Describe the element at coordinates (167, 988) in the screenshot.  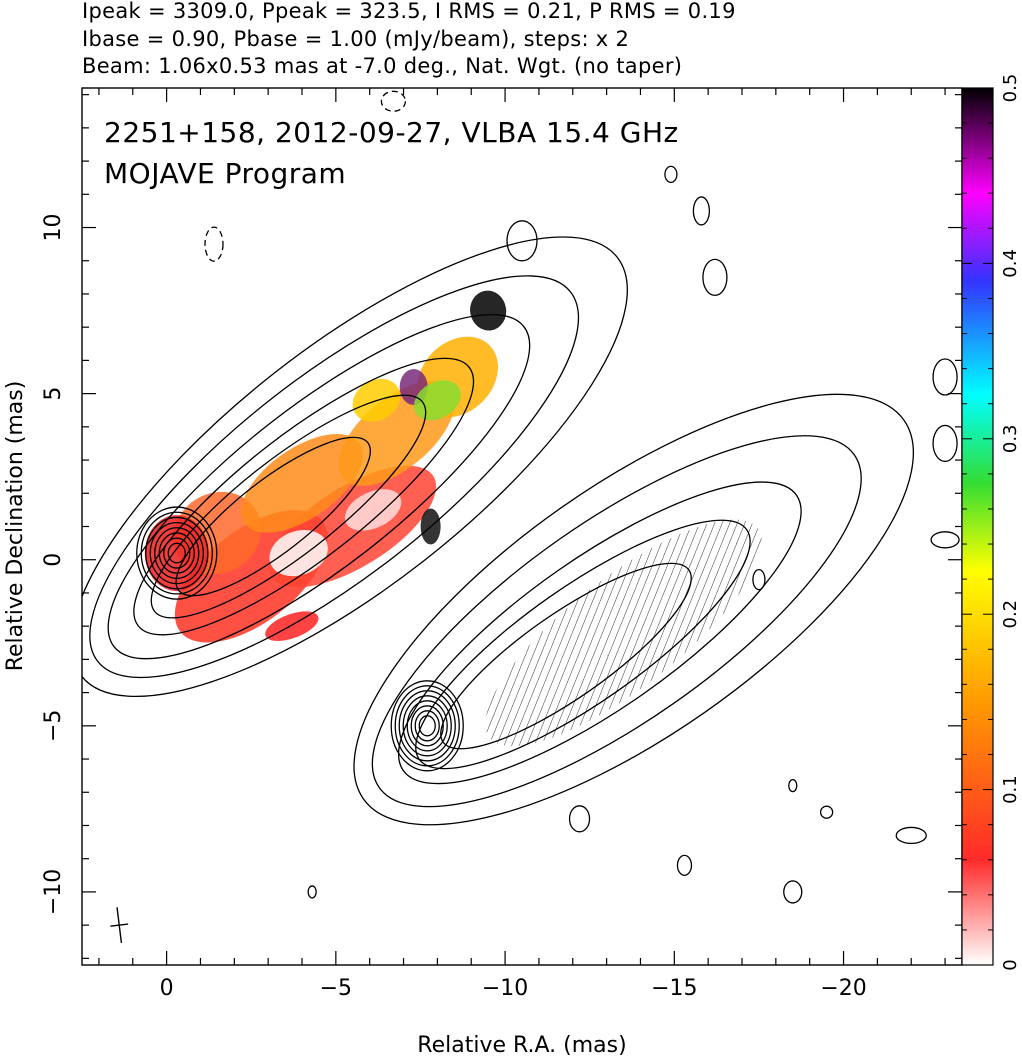
I see `x-tick-label: 0` at that location.